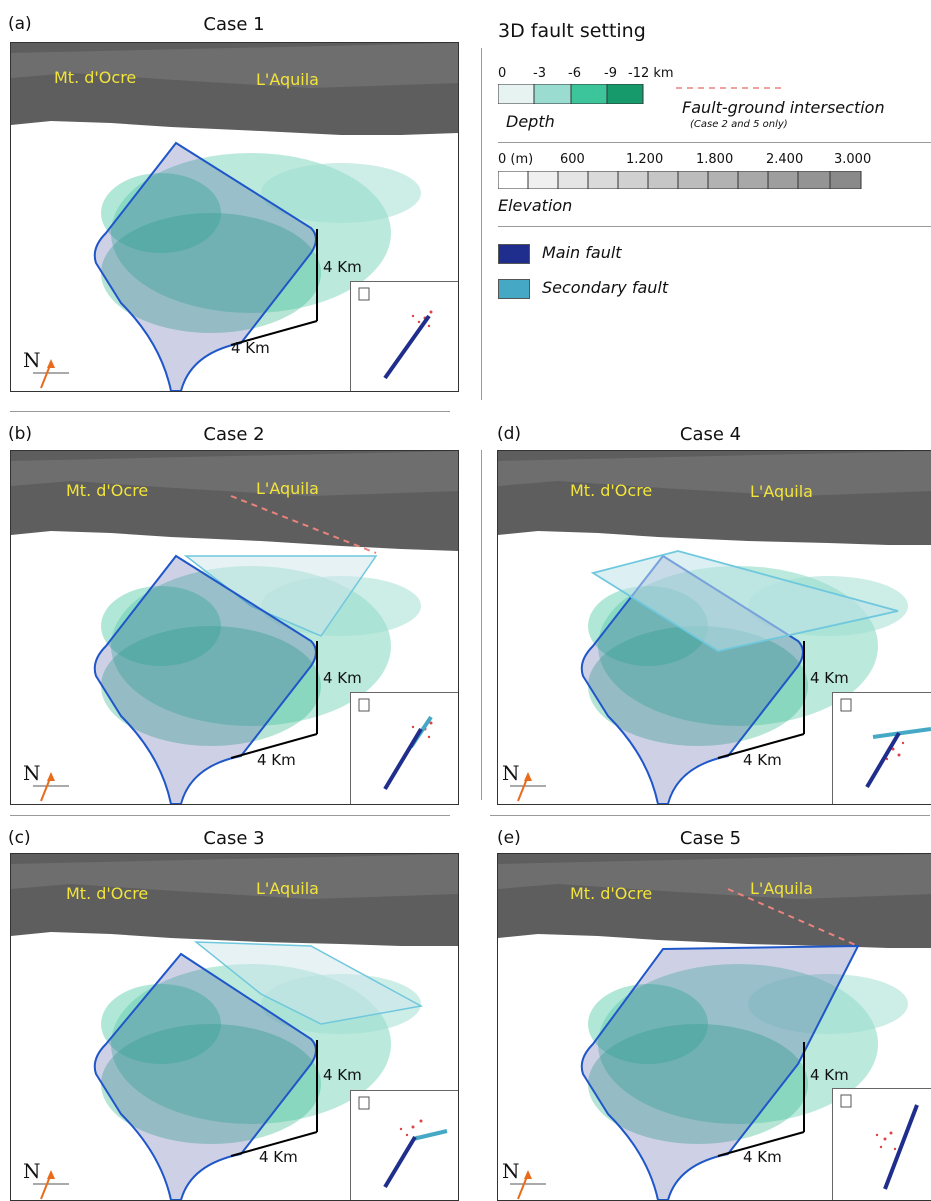 The height and width of the screenshot is (1201, 931). I want to click on secondary-fault, so click(744, 601).